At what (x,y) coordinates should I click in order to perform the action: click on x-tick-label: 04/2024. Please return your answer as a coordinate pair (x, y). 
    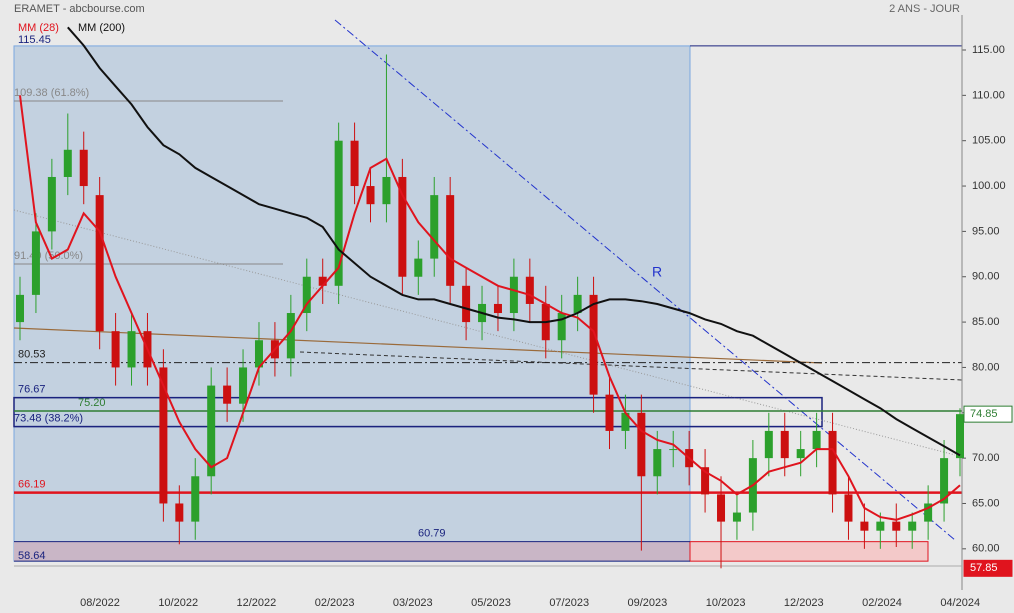
    Looking at the image, I should click on (960, 603).